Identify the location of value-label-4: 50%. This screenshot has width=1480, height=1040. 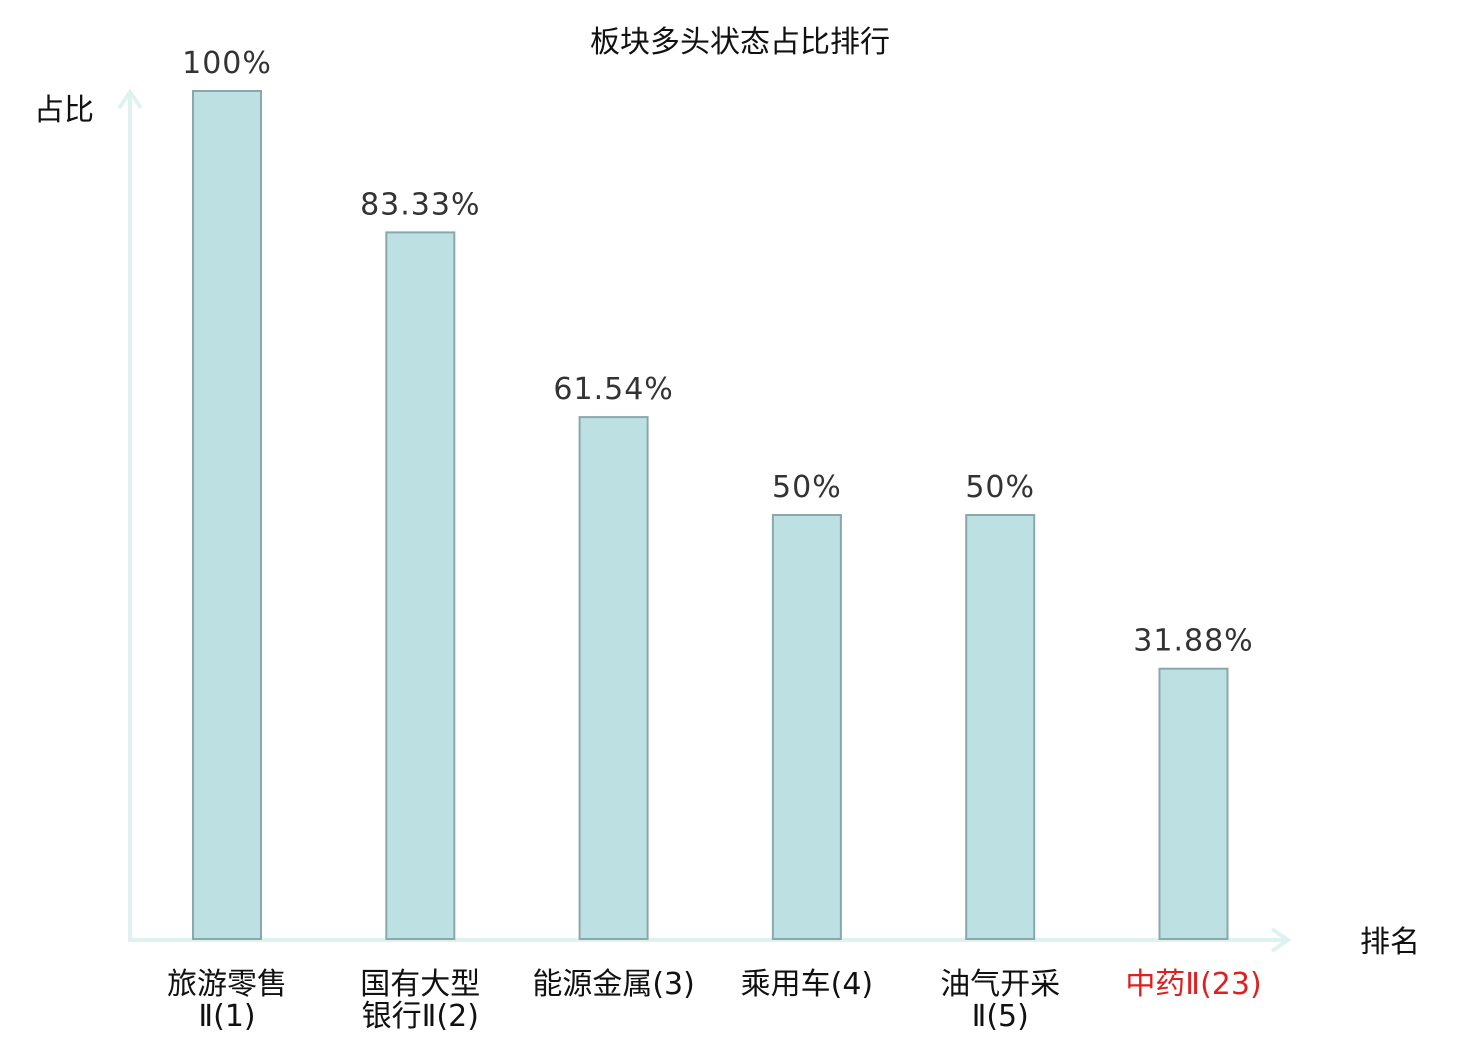
(807, 487).